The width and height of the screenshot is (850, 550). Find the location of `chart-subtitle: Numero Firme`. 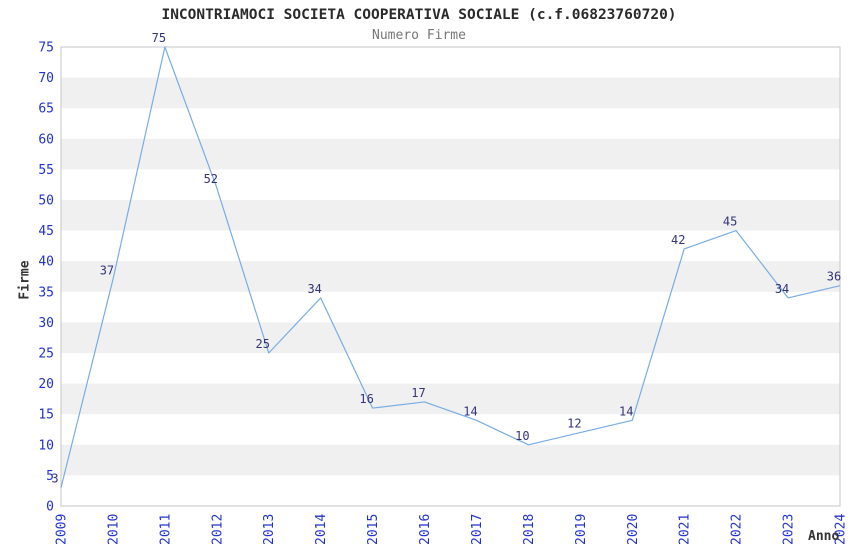

chart-subtitle: Numero Firme is located at coordinates (419, 35).